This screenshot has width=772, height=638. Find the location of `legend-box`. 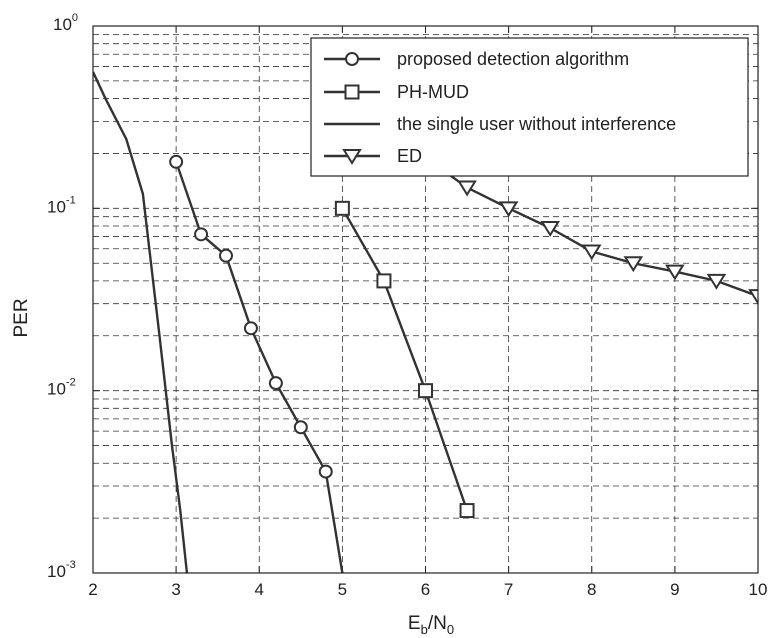

legend-box is located at coordinates (529, 107).